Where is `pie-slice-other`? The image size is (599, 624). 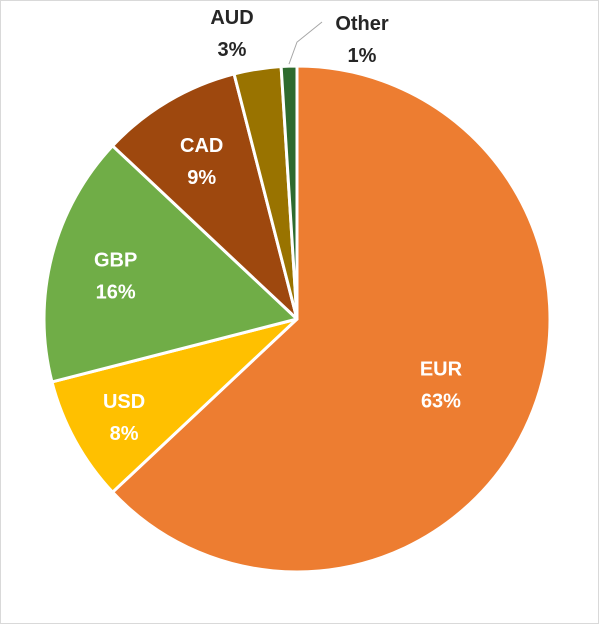
pie-slice-other is located at coordinates (289, 192).